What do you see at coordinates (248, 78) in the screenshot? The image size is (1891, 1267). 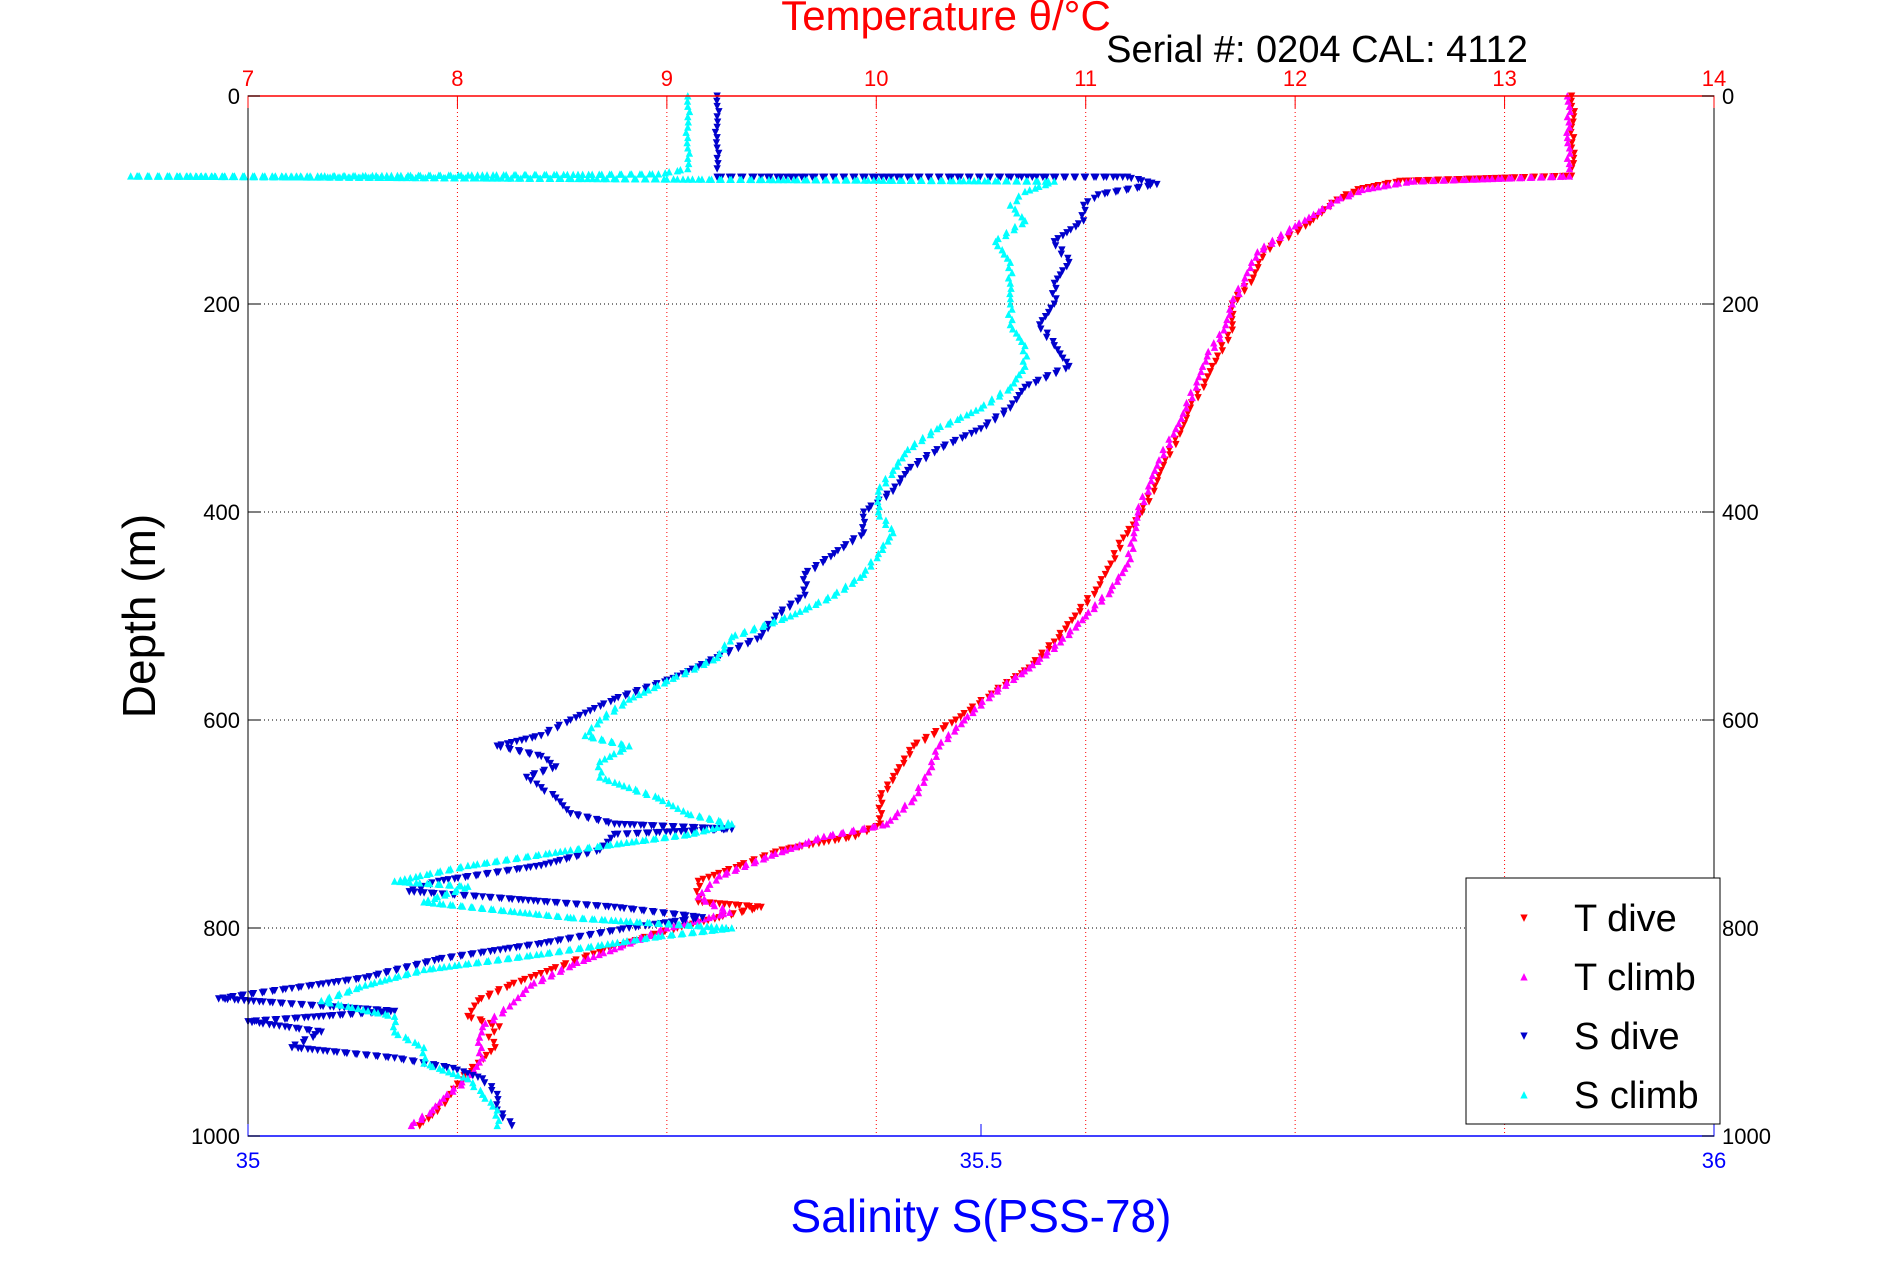 I see `top-tick-label: 7` at bounding box center [248, 78].